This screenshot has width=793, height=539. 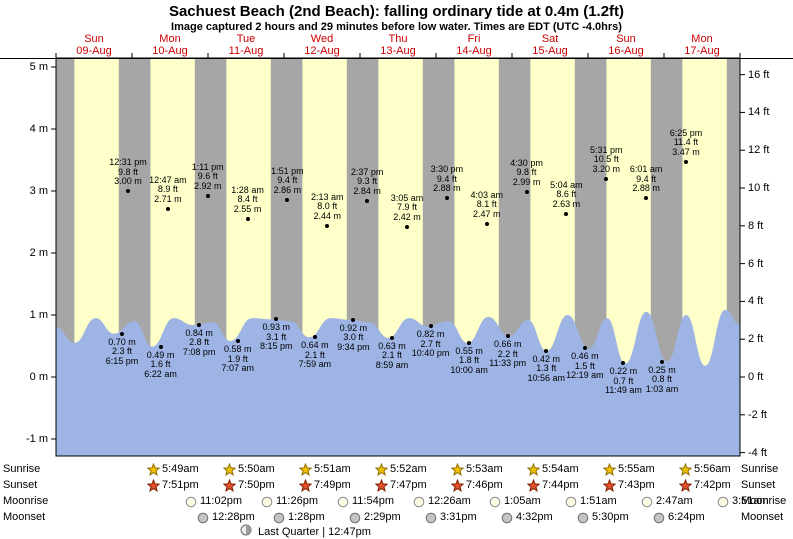 I want to click on low-tide-annotation: 0.22 m 0.7 ft 11:49 am, so click(x=623, y=381).